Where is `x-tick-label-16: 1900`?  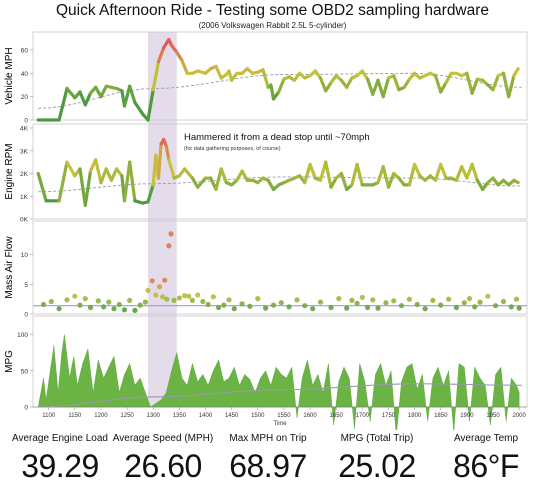
x-tick-label-16: 1900 is located at coordinates (467, 416).